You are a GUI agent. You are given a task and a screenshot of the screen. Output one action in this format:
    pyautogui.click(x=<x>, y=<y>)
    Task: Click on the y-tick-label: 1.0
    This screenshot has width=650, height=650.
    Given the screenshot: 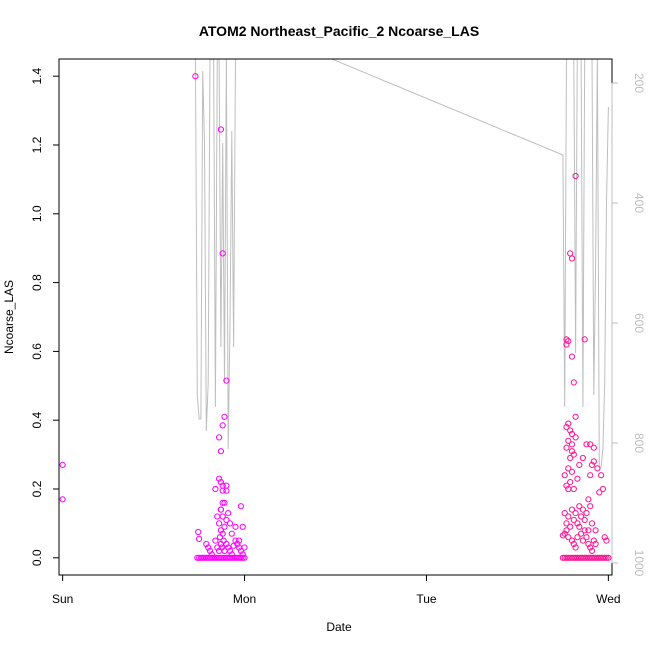 What is the action you would take?
    pyautogui.click(x=37, y=213)
    